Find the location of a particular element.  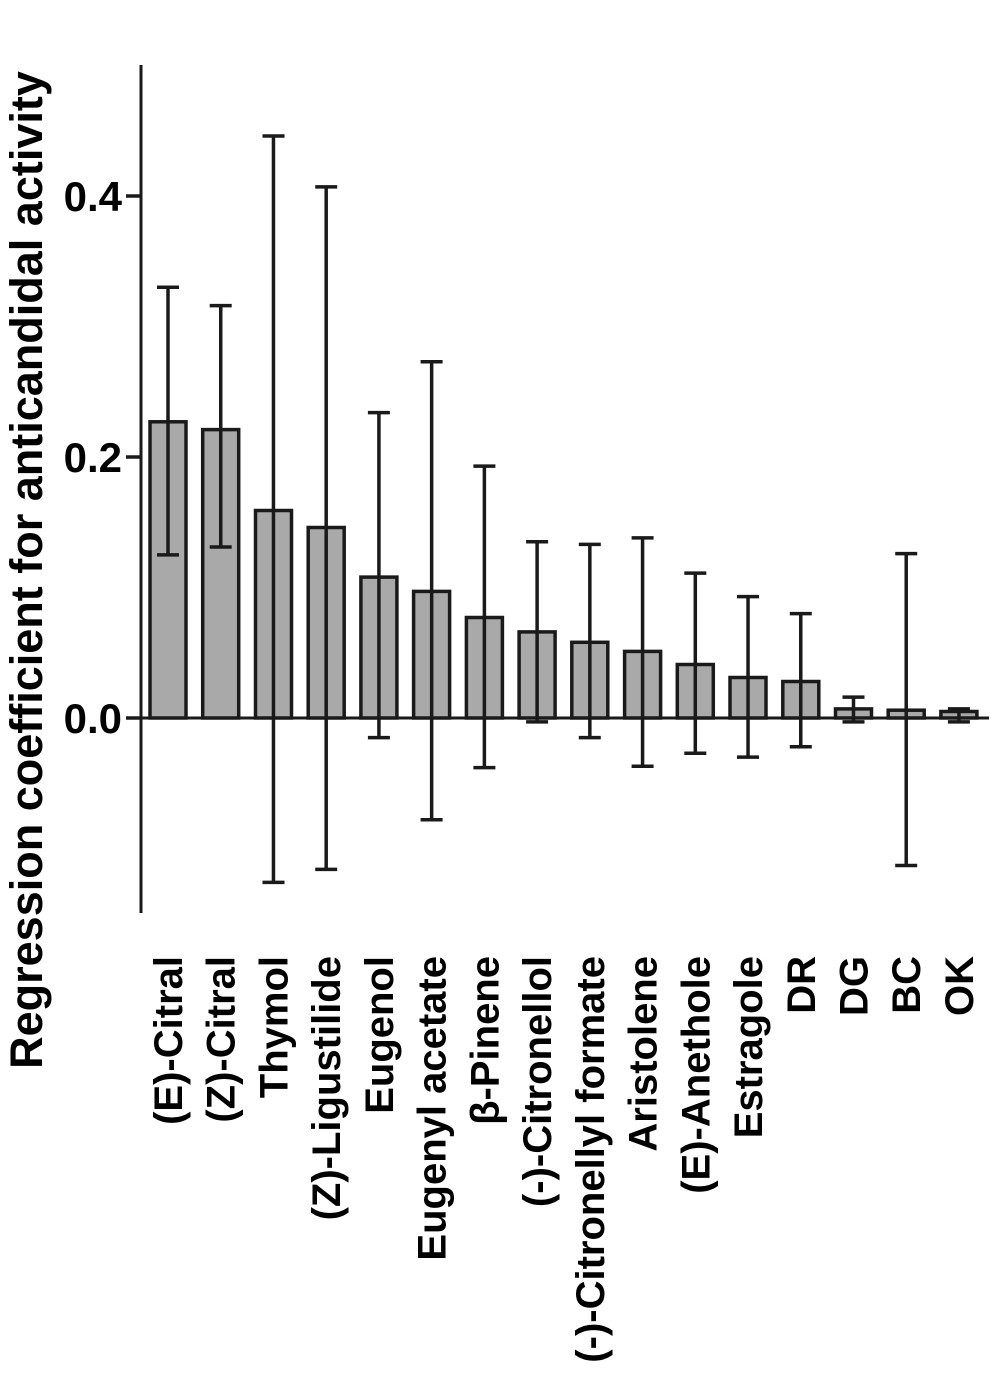

y-tick-label: 0.2 is located at coordinates (93, 457).